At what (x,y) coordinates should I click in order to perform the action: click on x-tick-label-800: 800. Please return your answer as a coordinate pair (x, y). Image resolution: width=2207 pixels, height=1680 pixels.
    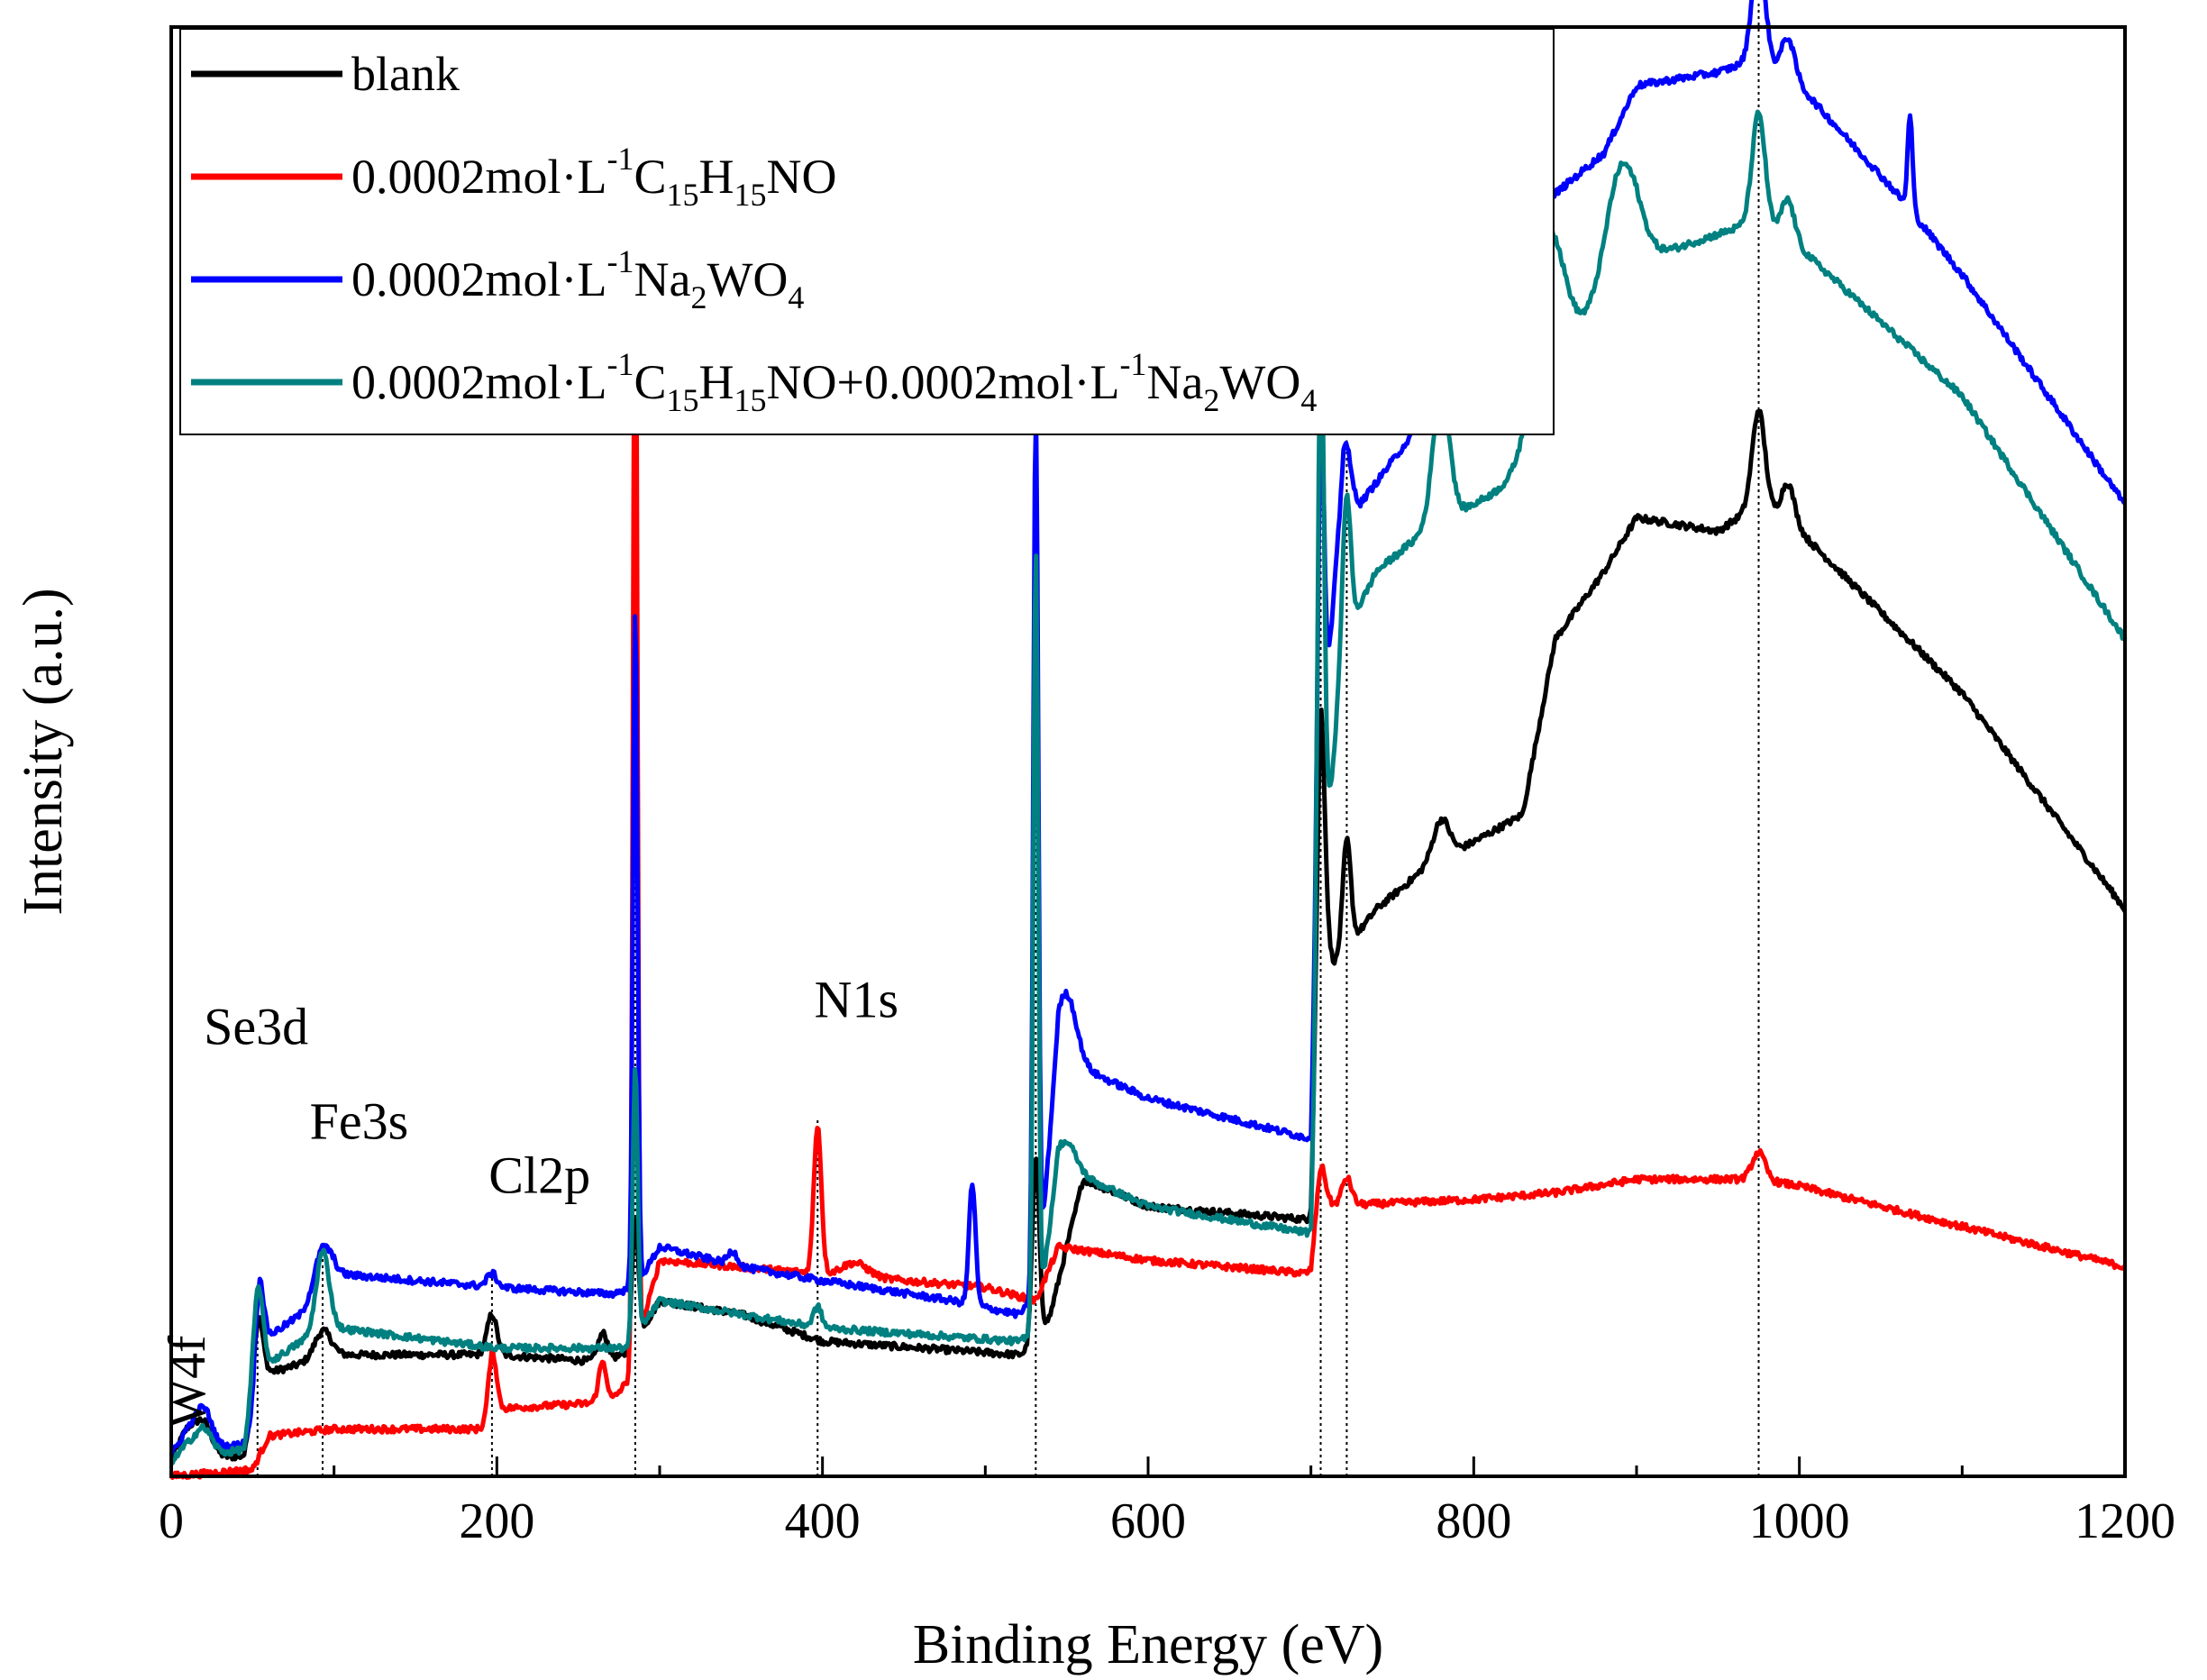
    Looking at the image, I should click on (1473, 1521).